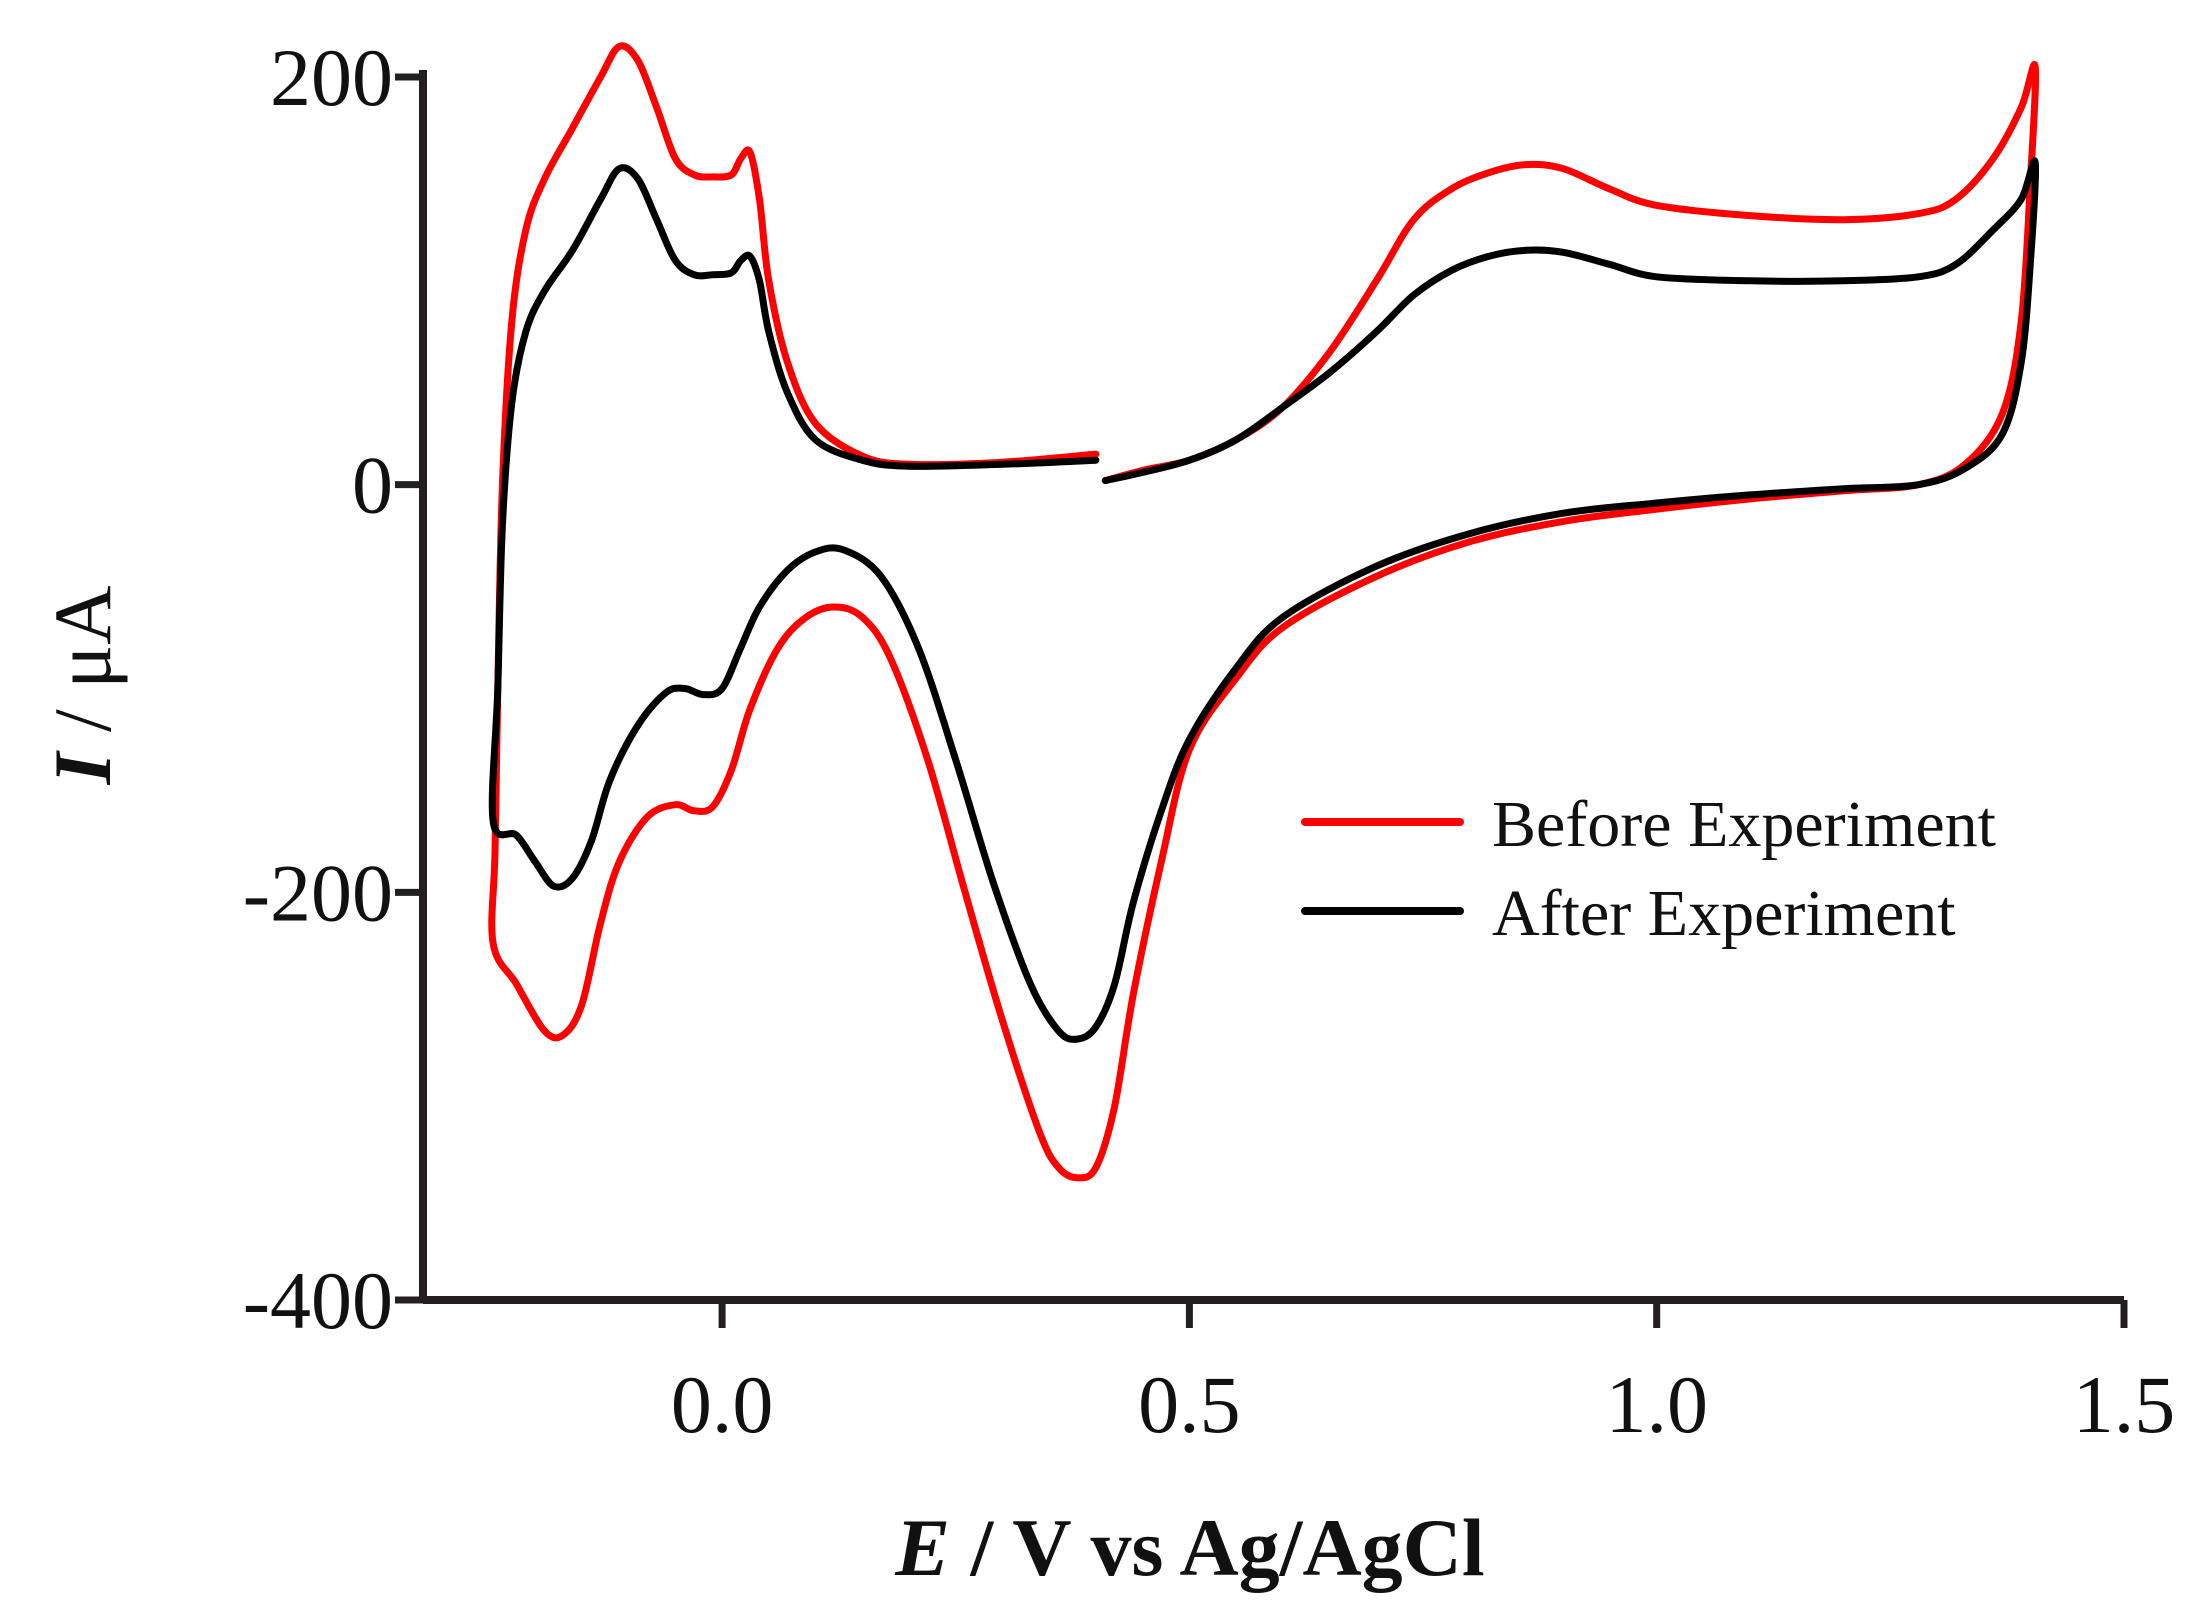 The width and height of the screenshot is (2188, 1618). I want to click on x-tick-label: 0.5, so click(1189, 1404).